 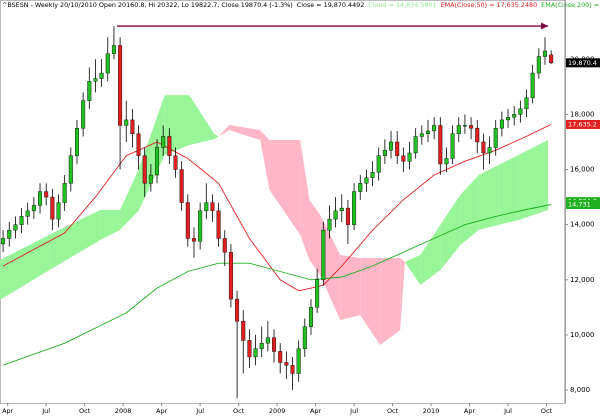 I want to click on legend-entry: Close = 19,870.4492, so click(x=330, y=5).